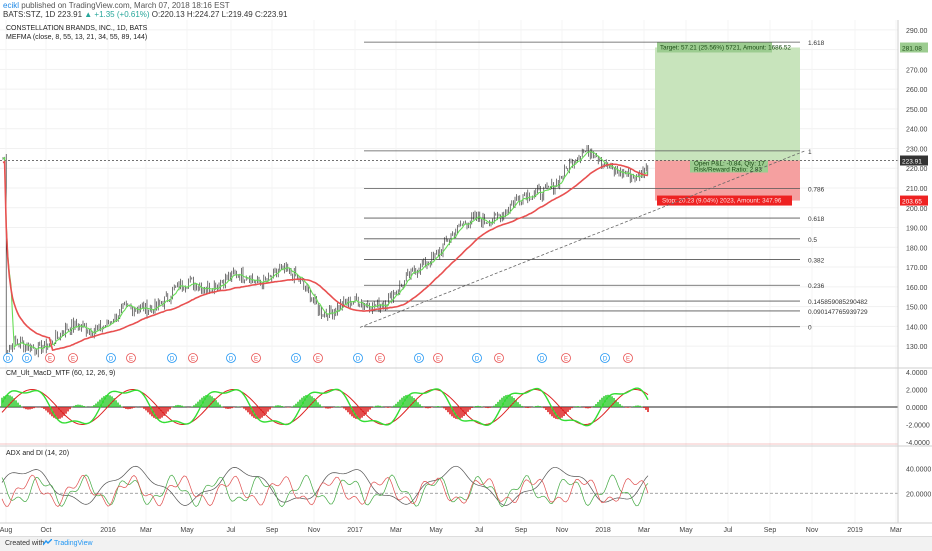  I want to click on y-tick-label: 160.00, so click(917, 288).